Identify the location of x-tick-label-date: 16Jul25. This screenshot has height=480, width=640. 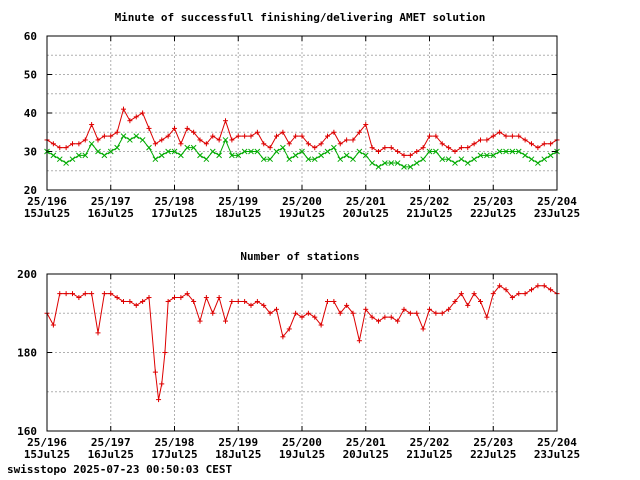
(111, 213).